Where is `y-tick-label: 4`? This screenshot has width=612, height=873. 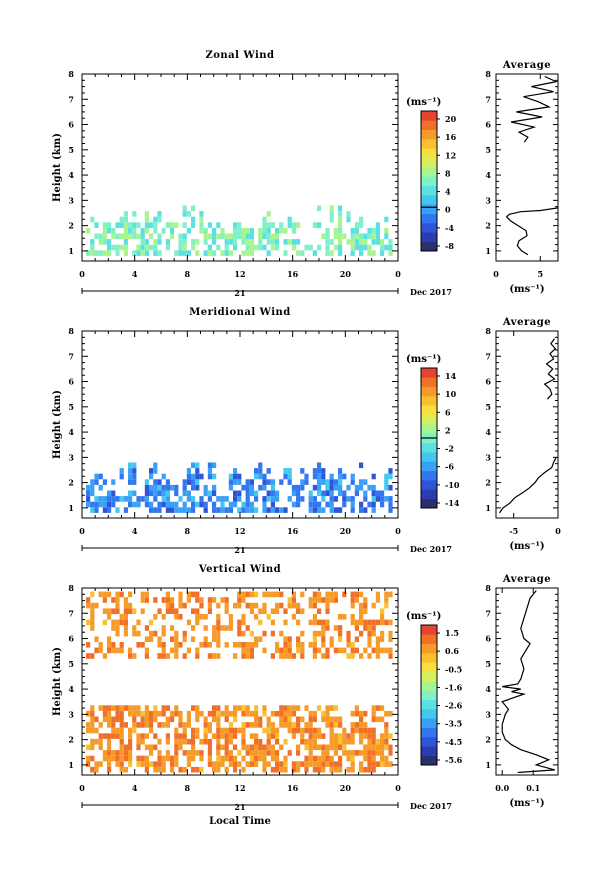
y-tick-label: 4 is located at coordinates (71, 689).